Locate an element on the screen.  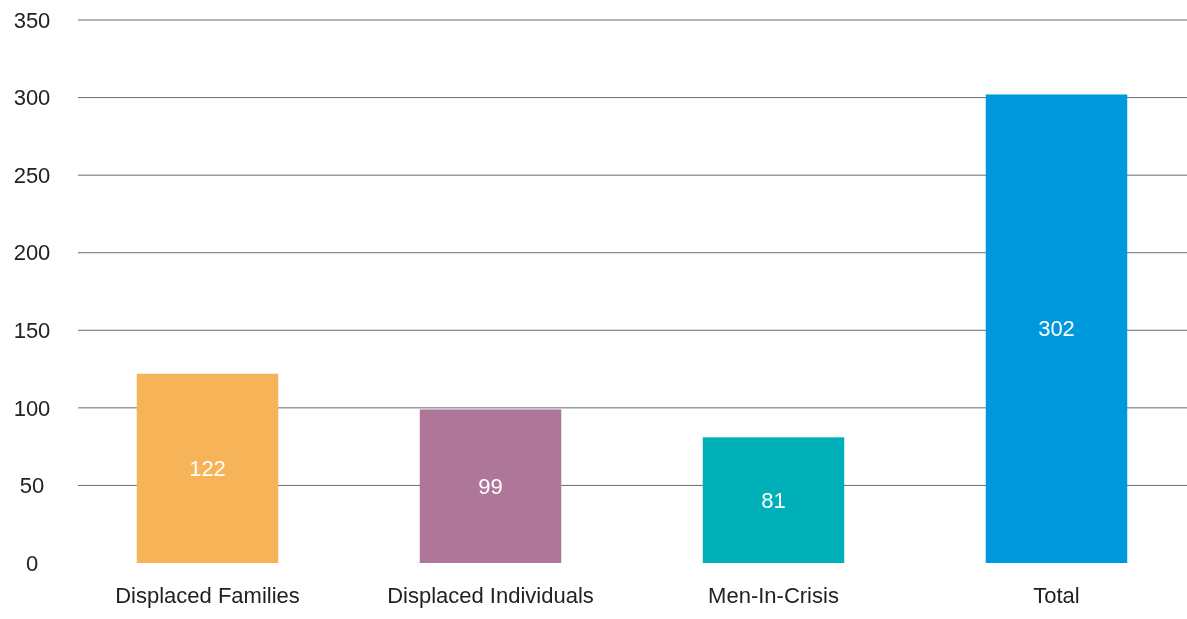
data-label: 81 is located at coordinates (773, 500).